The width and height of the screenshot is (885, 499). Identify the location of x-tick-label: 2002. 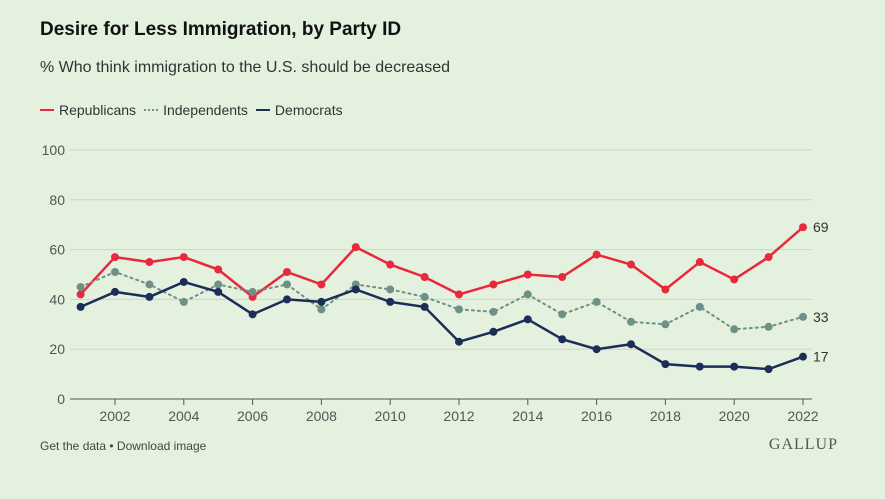
(114, 416).